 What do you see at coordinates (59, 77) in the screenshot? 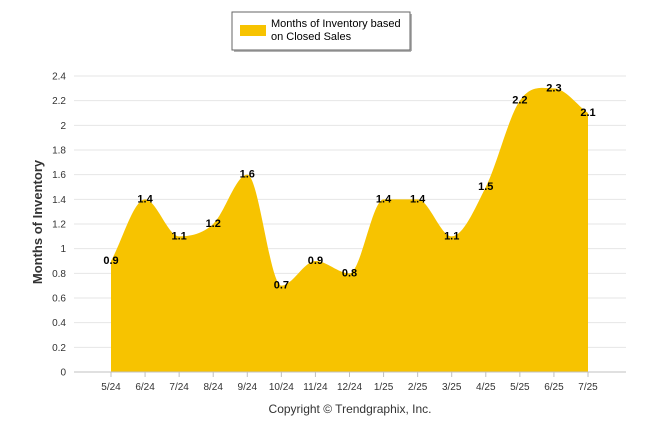
I see `y-tick-label: 2.4` at bounding box center [59, 77].